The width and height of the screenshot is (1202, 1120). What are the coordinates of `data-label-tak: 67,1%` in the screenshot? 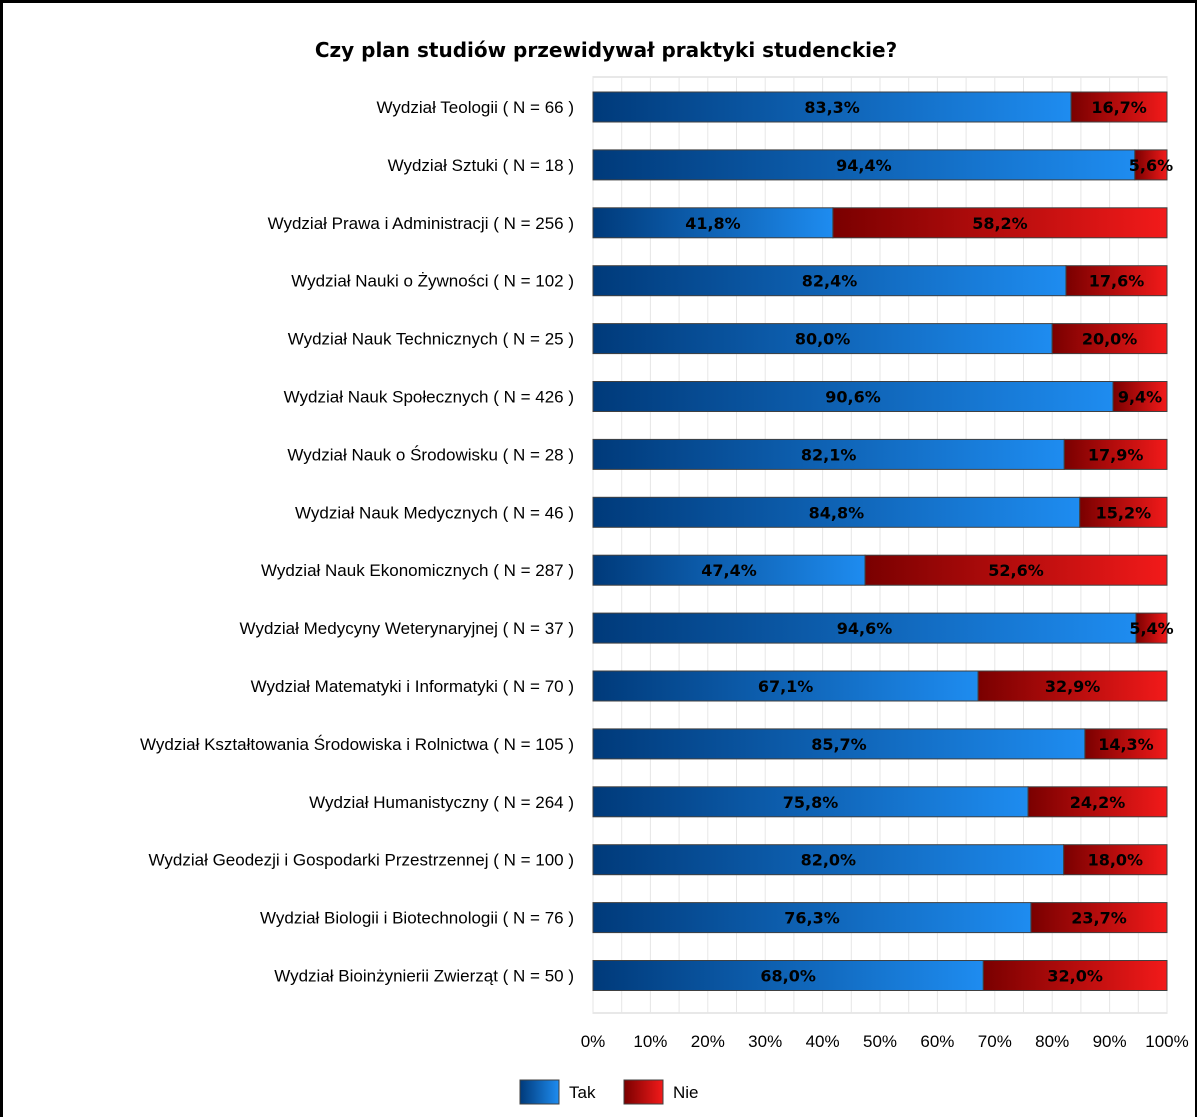 It's located at (786, 686).